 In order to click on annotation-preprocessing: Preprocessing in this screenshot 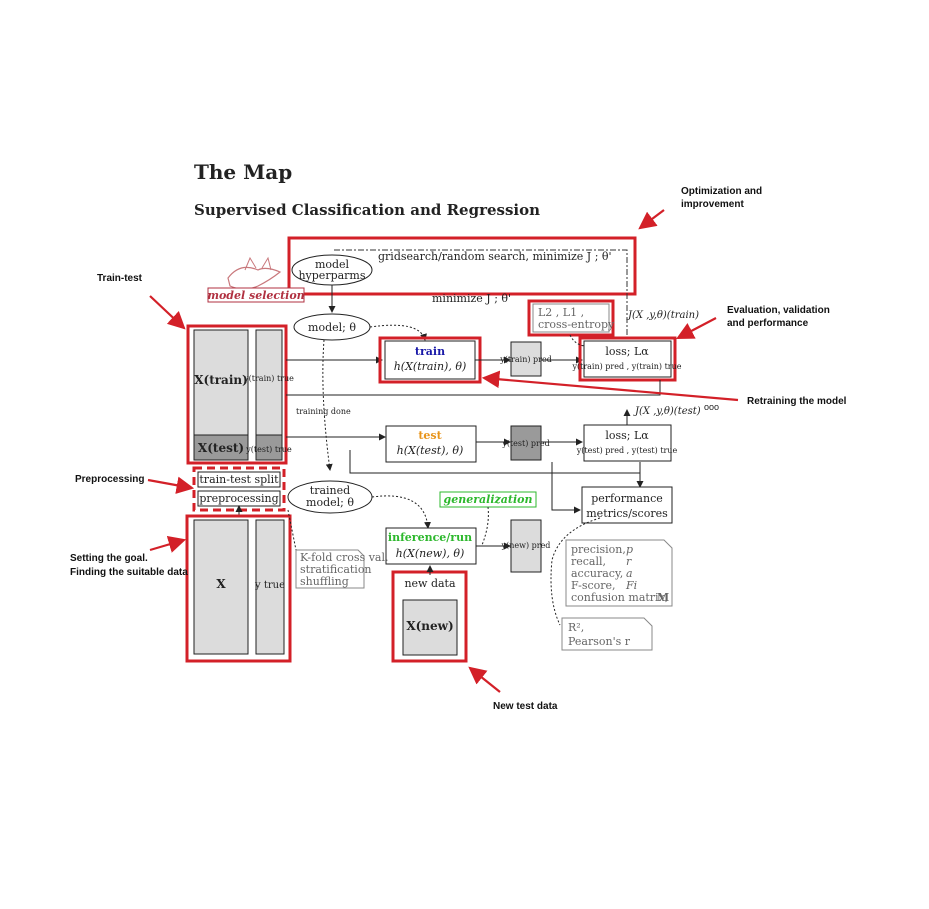, I will do `click(109, 479)`.